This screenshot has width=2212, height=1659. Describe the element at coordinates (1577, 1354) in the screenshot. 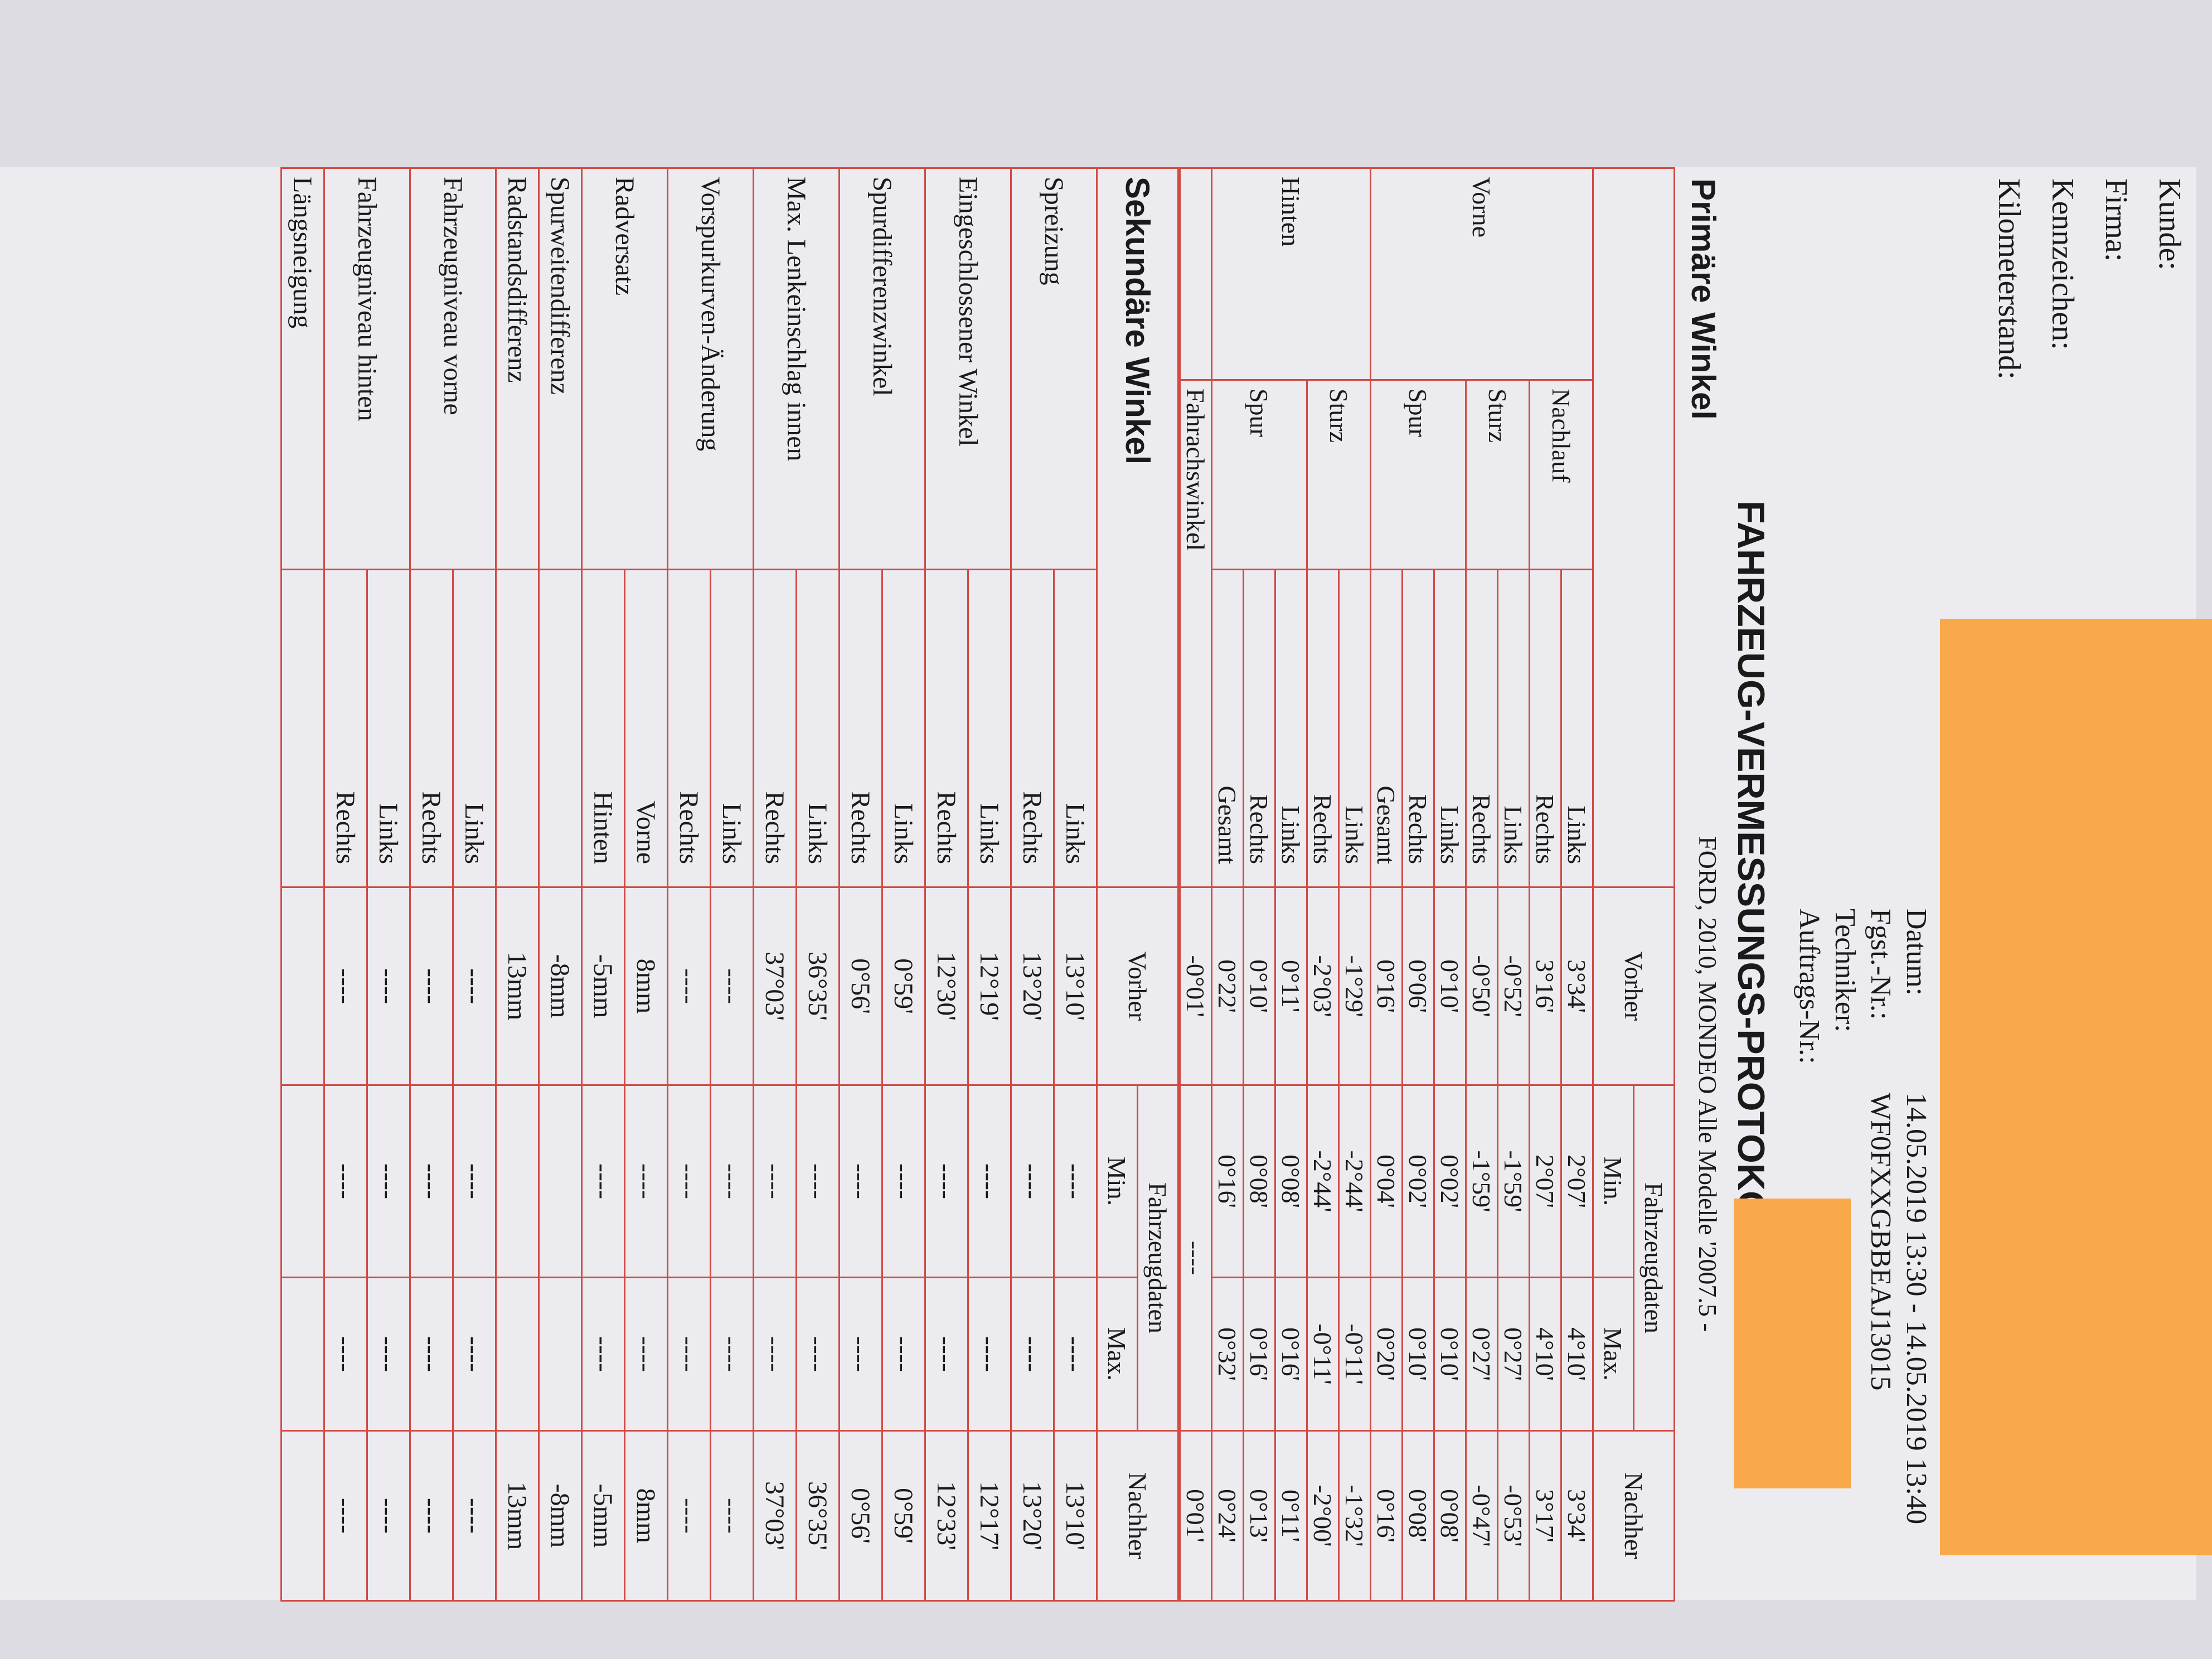

I see `cell-max: 4°10'` at that location.